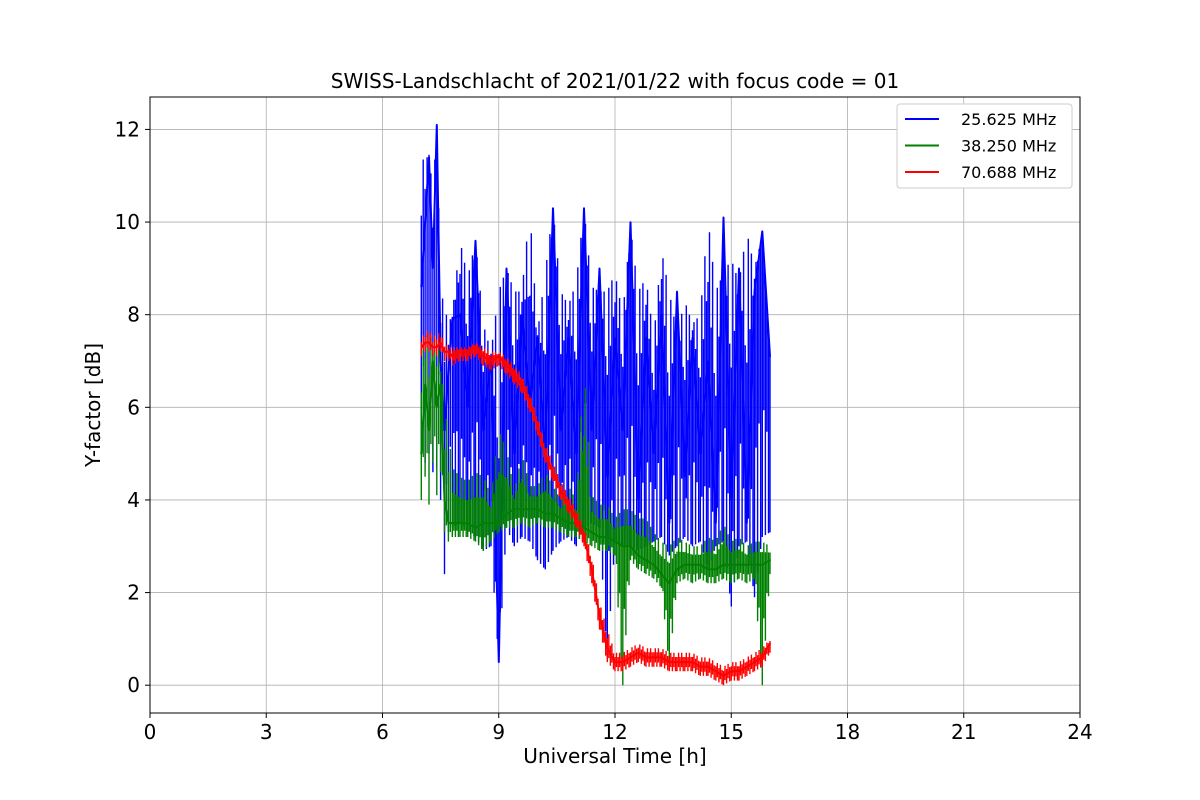 The height and width of the screenshot is (800, 1200). What do you see at coordinates (1008, 172) in the screenshot?
I see `legend-label: 70.688 MHz` at bounding box center [1008, 172].